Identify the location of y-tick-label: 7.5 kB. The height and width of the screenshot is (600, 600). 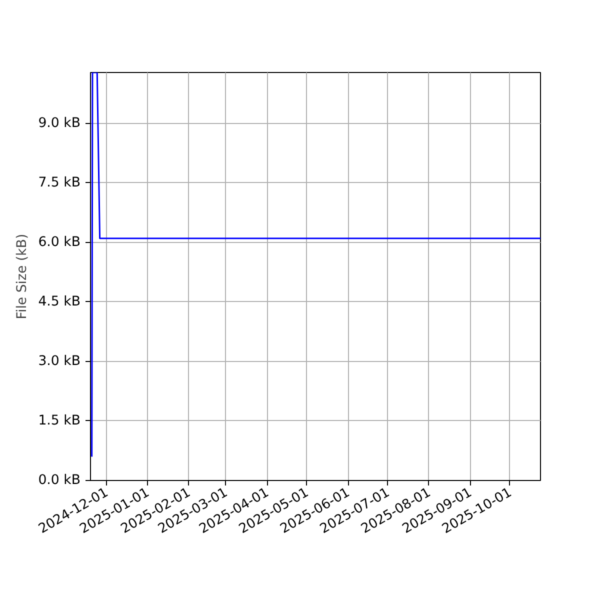
(59, 182).